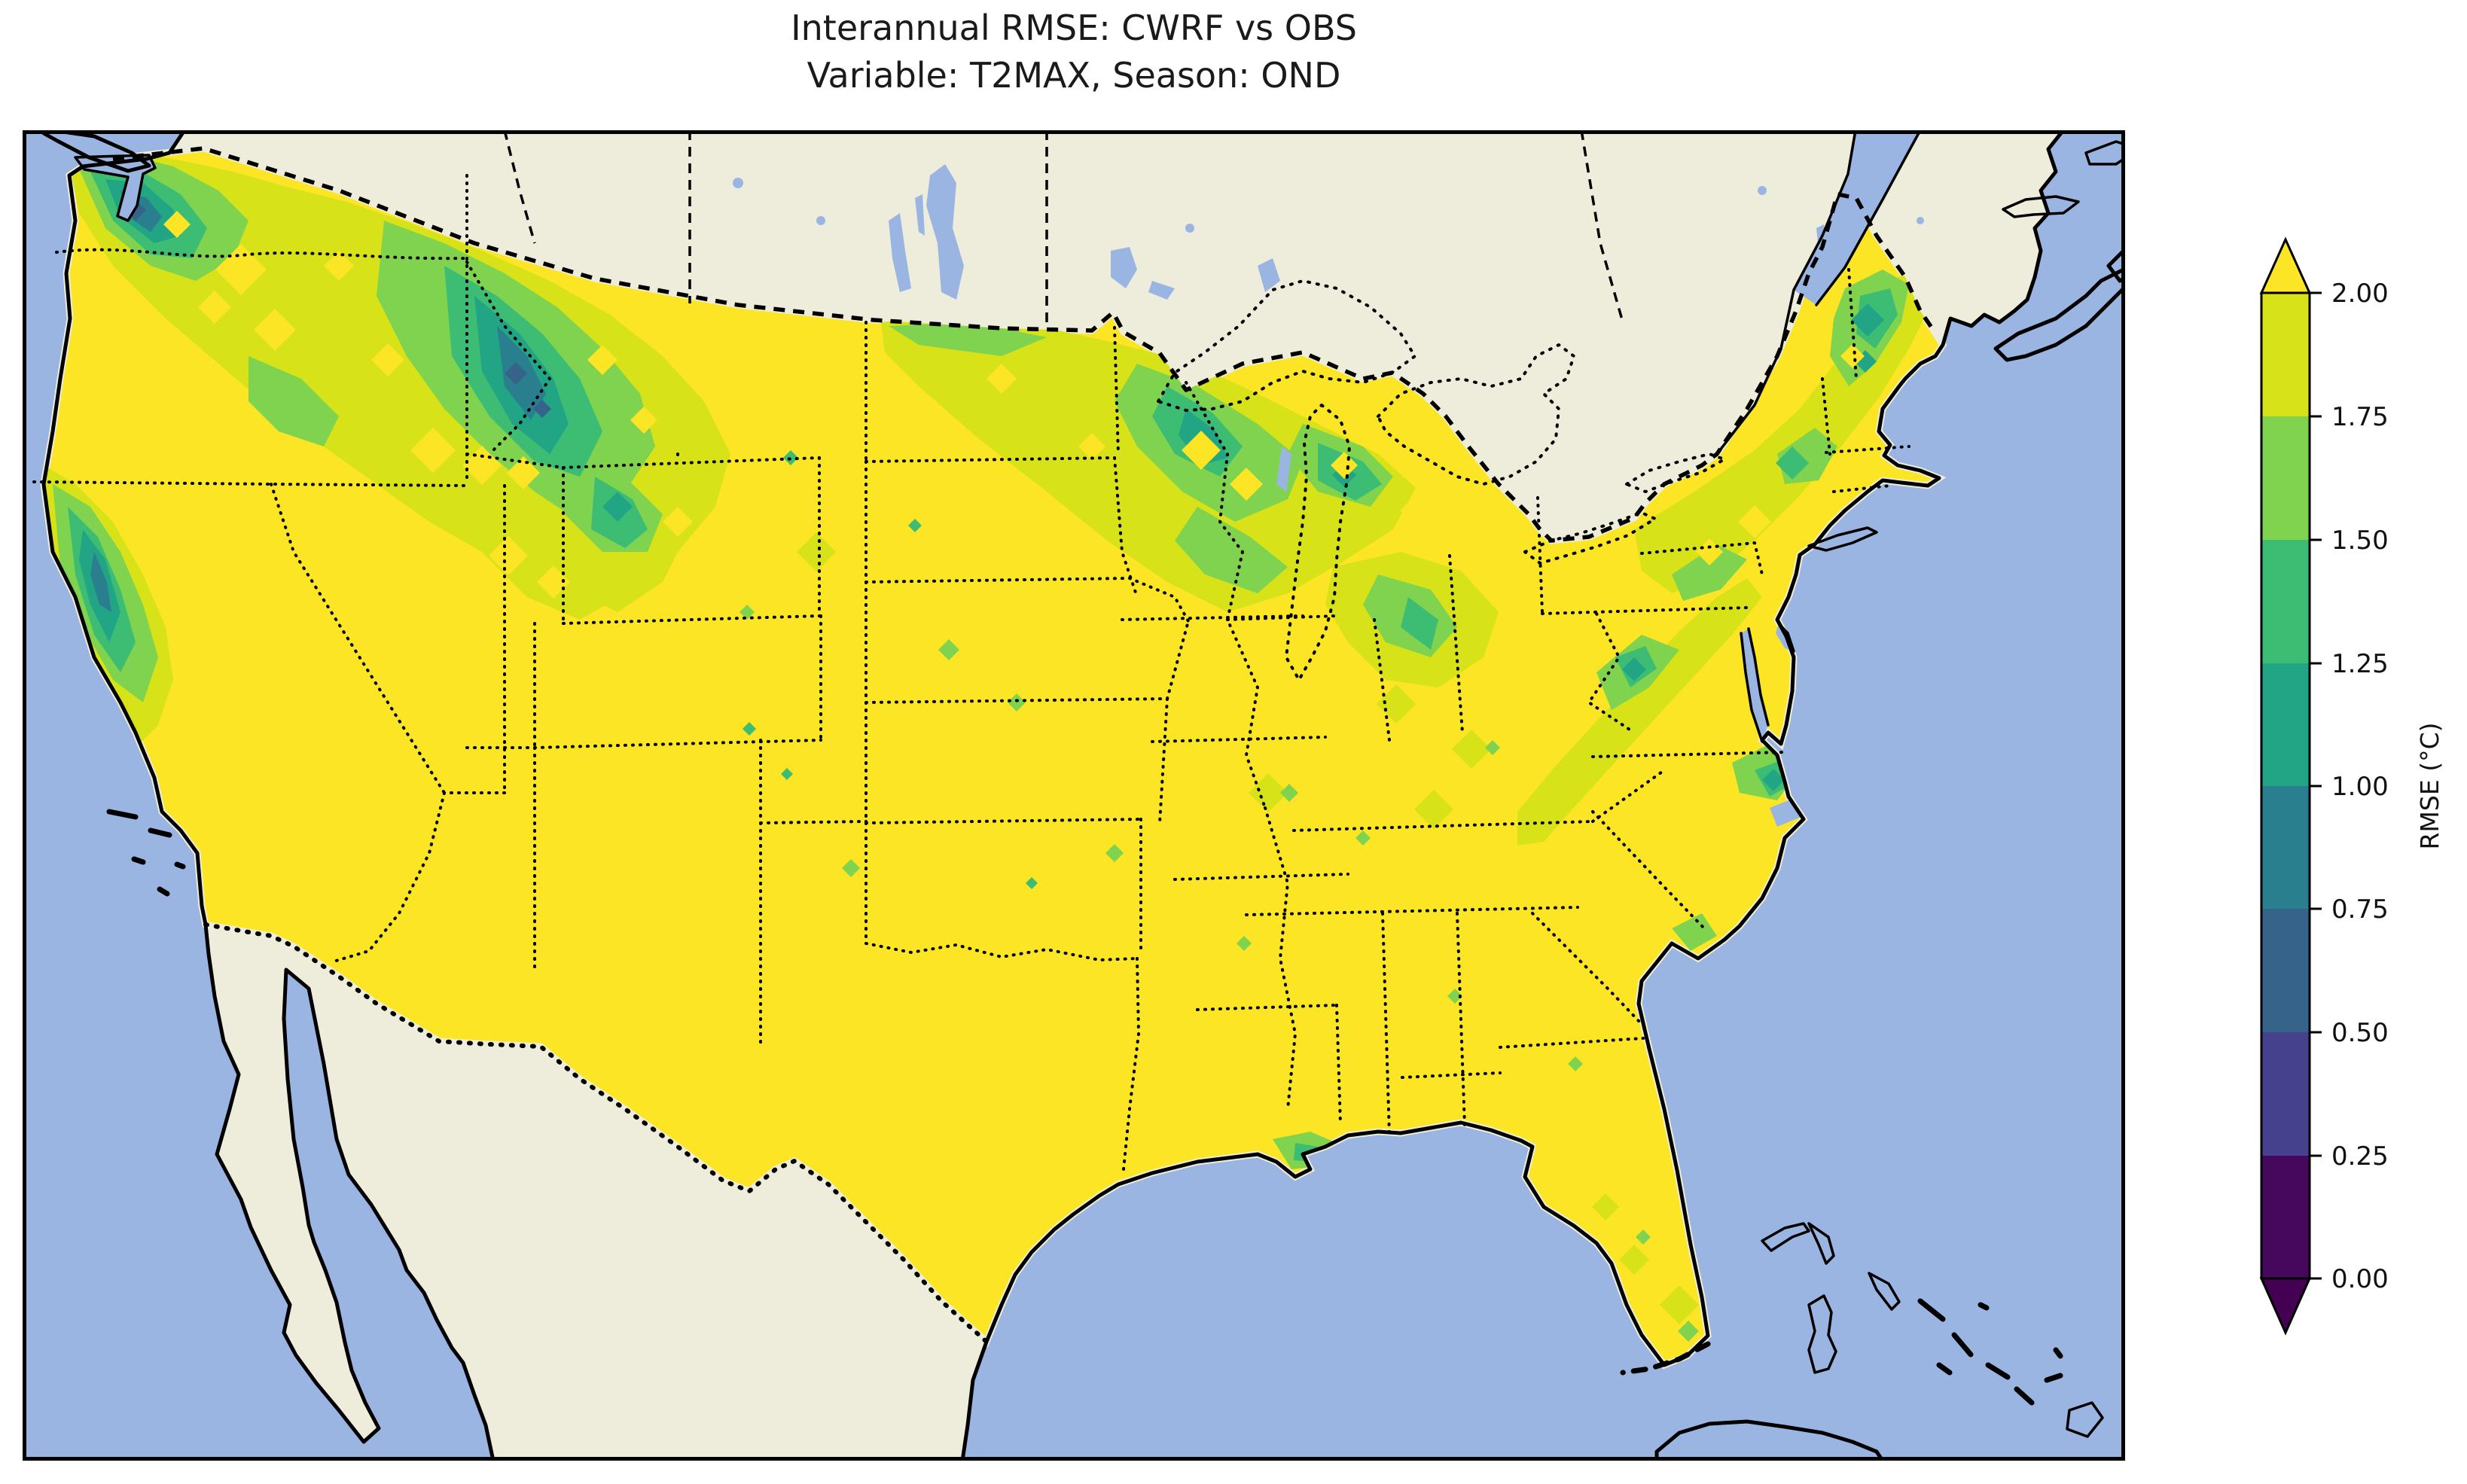 The image size is (2467, 1484). Describe the element at coordinates (2104, 153) in the screenshot. I see `island-top-right` at that location.